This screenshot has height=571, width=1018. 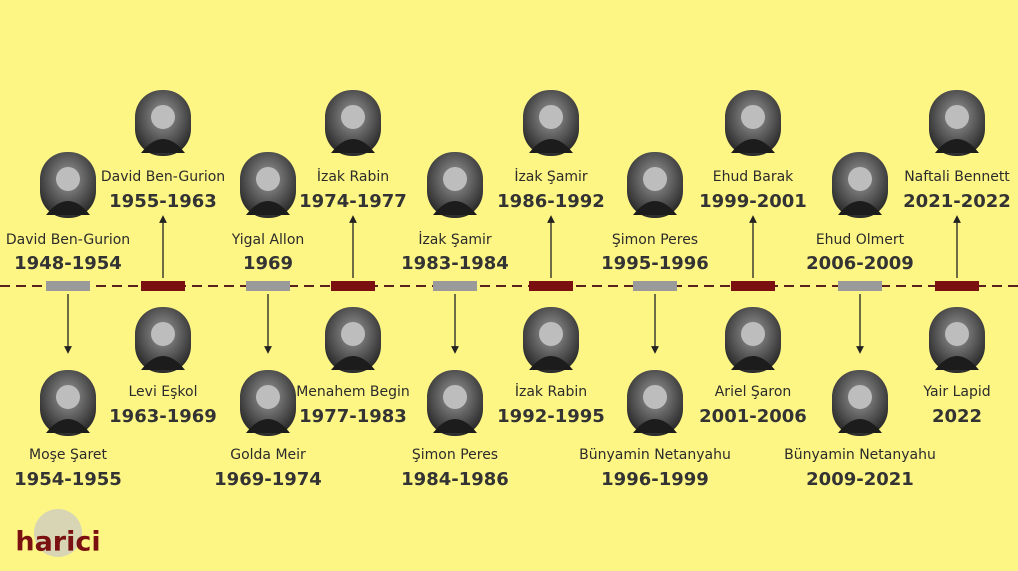 I want to click on leader-term: 1974-1977, so click(x=353, y=201).